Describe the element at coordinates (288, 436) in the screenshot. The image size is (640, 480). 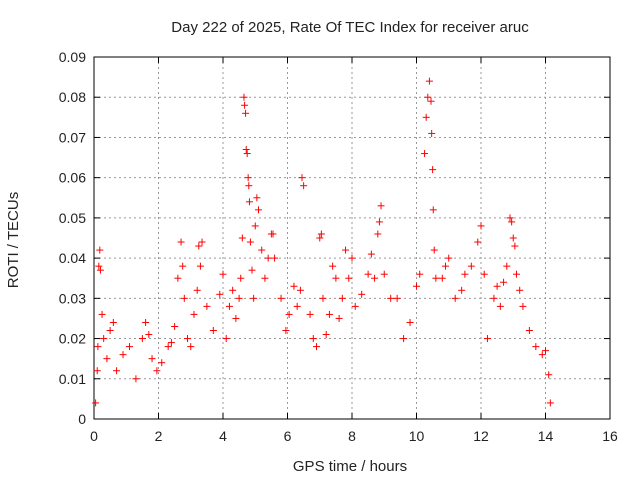
I see `x-tick-label: 6` at that location.